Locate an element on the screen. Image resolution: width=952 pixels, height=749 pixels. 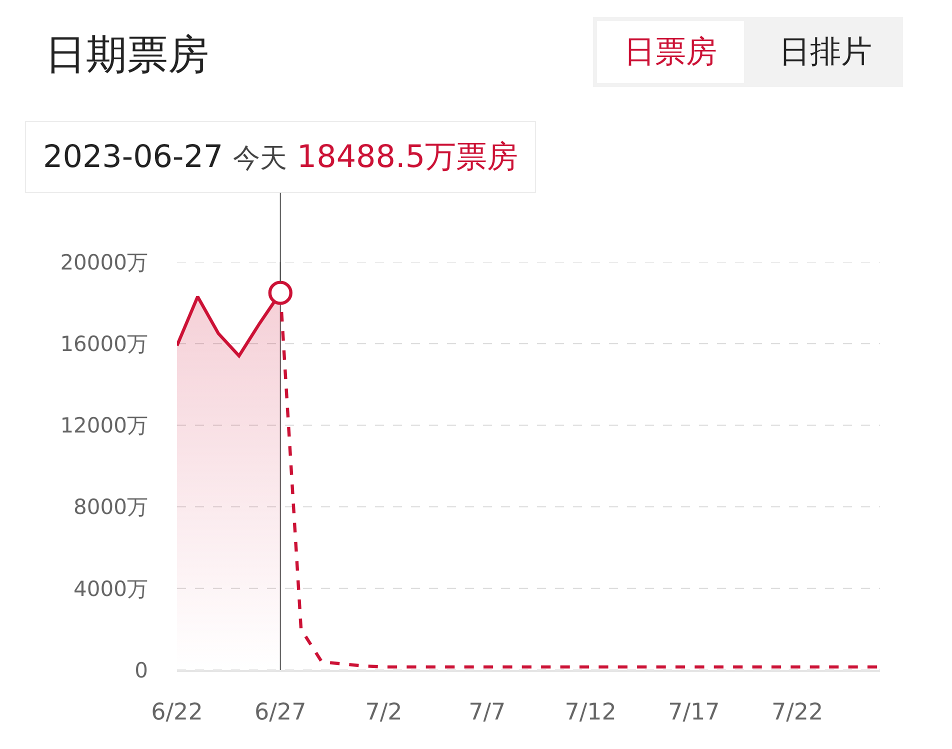
x-tick-label: 7/17 is located at coordinates (694, 712).